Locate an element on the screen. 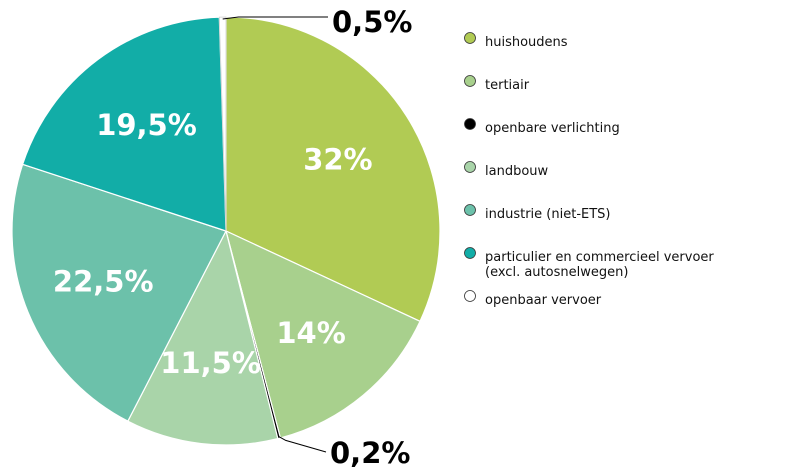 This screenshot has width=798, height=472. legend-label: (excl. autosnelwegen) is located at coordinates (556, 272).